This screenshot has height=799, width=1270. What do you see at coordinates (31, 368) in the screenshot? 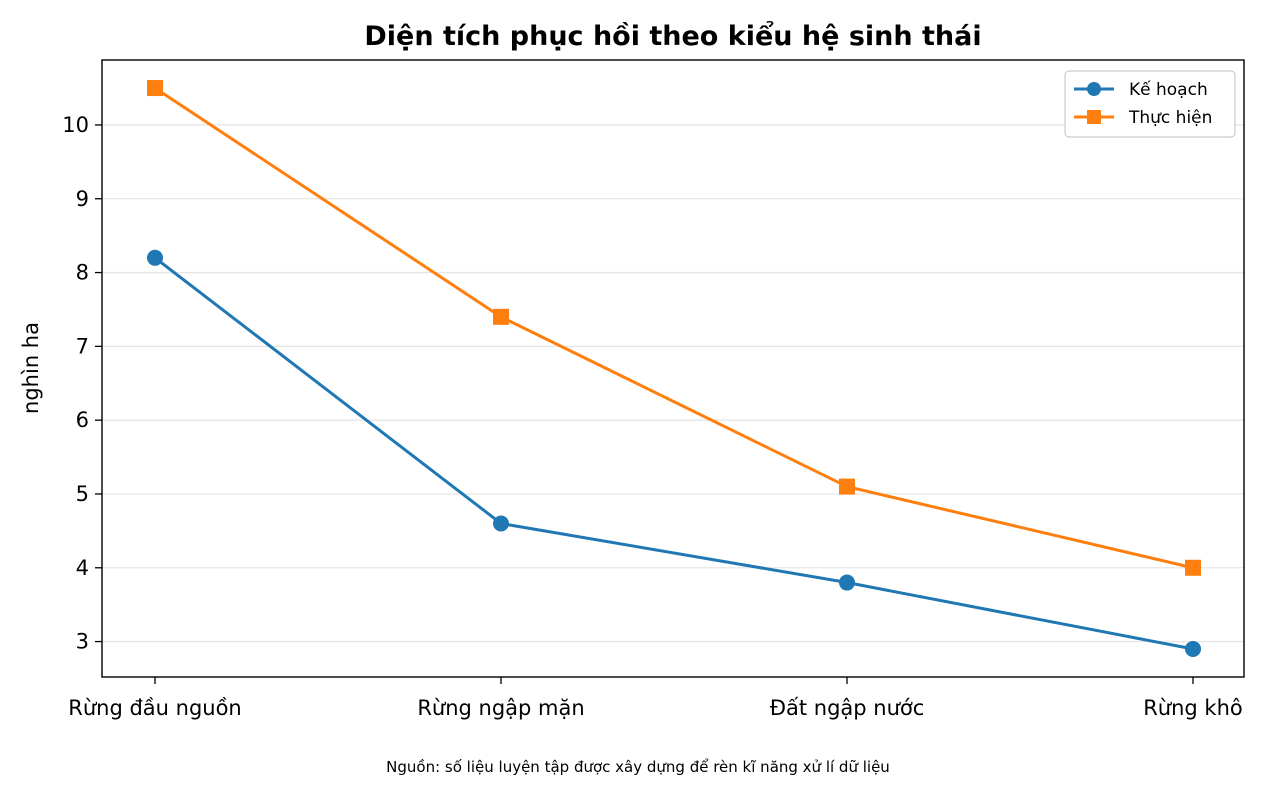
I see `y-axis-label: nghìn ha` at bounding box center [31, 368].